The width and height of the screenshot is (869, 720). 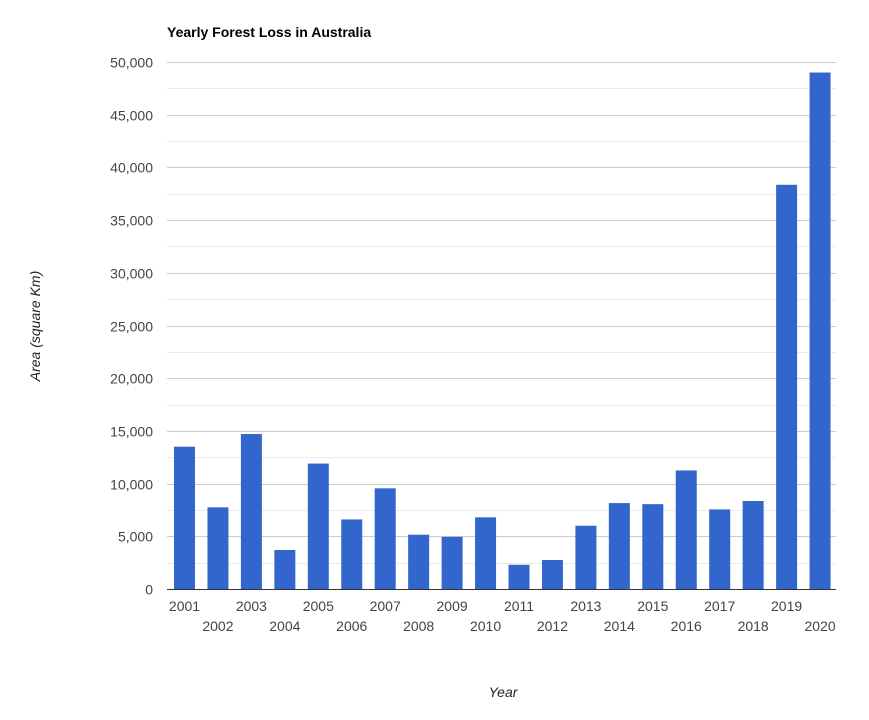 What do you see at coordinates (652, 606) in the screenshot?
I see `x-tick-label: 2015` at bounding box center [652, 606].